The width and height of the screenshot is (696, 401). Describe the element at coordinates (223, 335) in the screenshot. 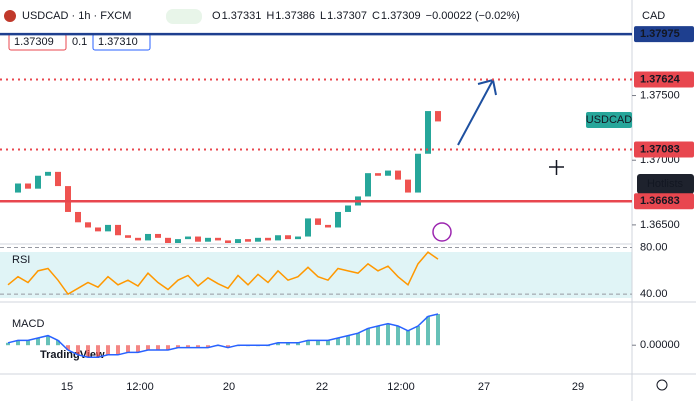

I see `macd-line` at that location.